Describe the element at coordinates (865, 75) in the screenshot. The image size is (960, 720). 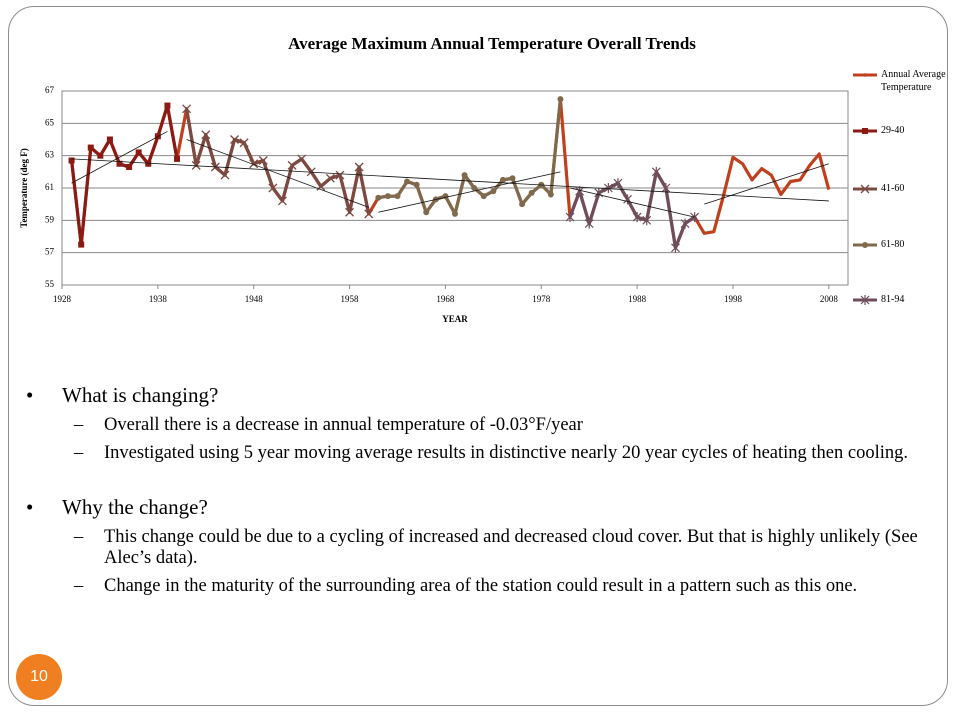
I see `legend-swatch-dot` at that location.